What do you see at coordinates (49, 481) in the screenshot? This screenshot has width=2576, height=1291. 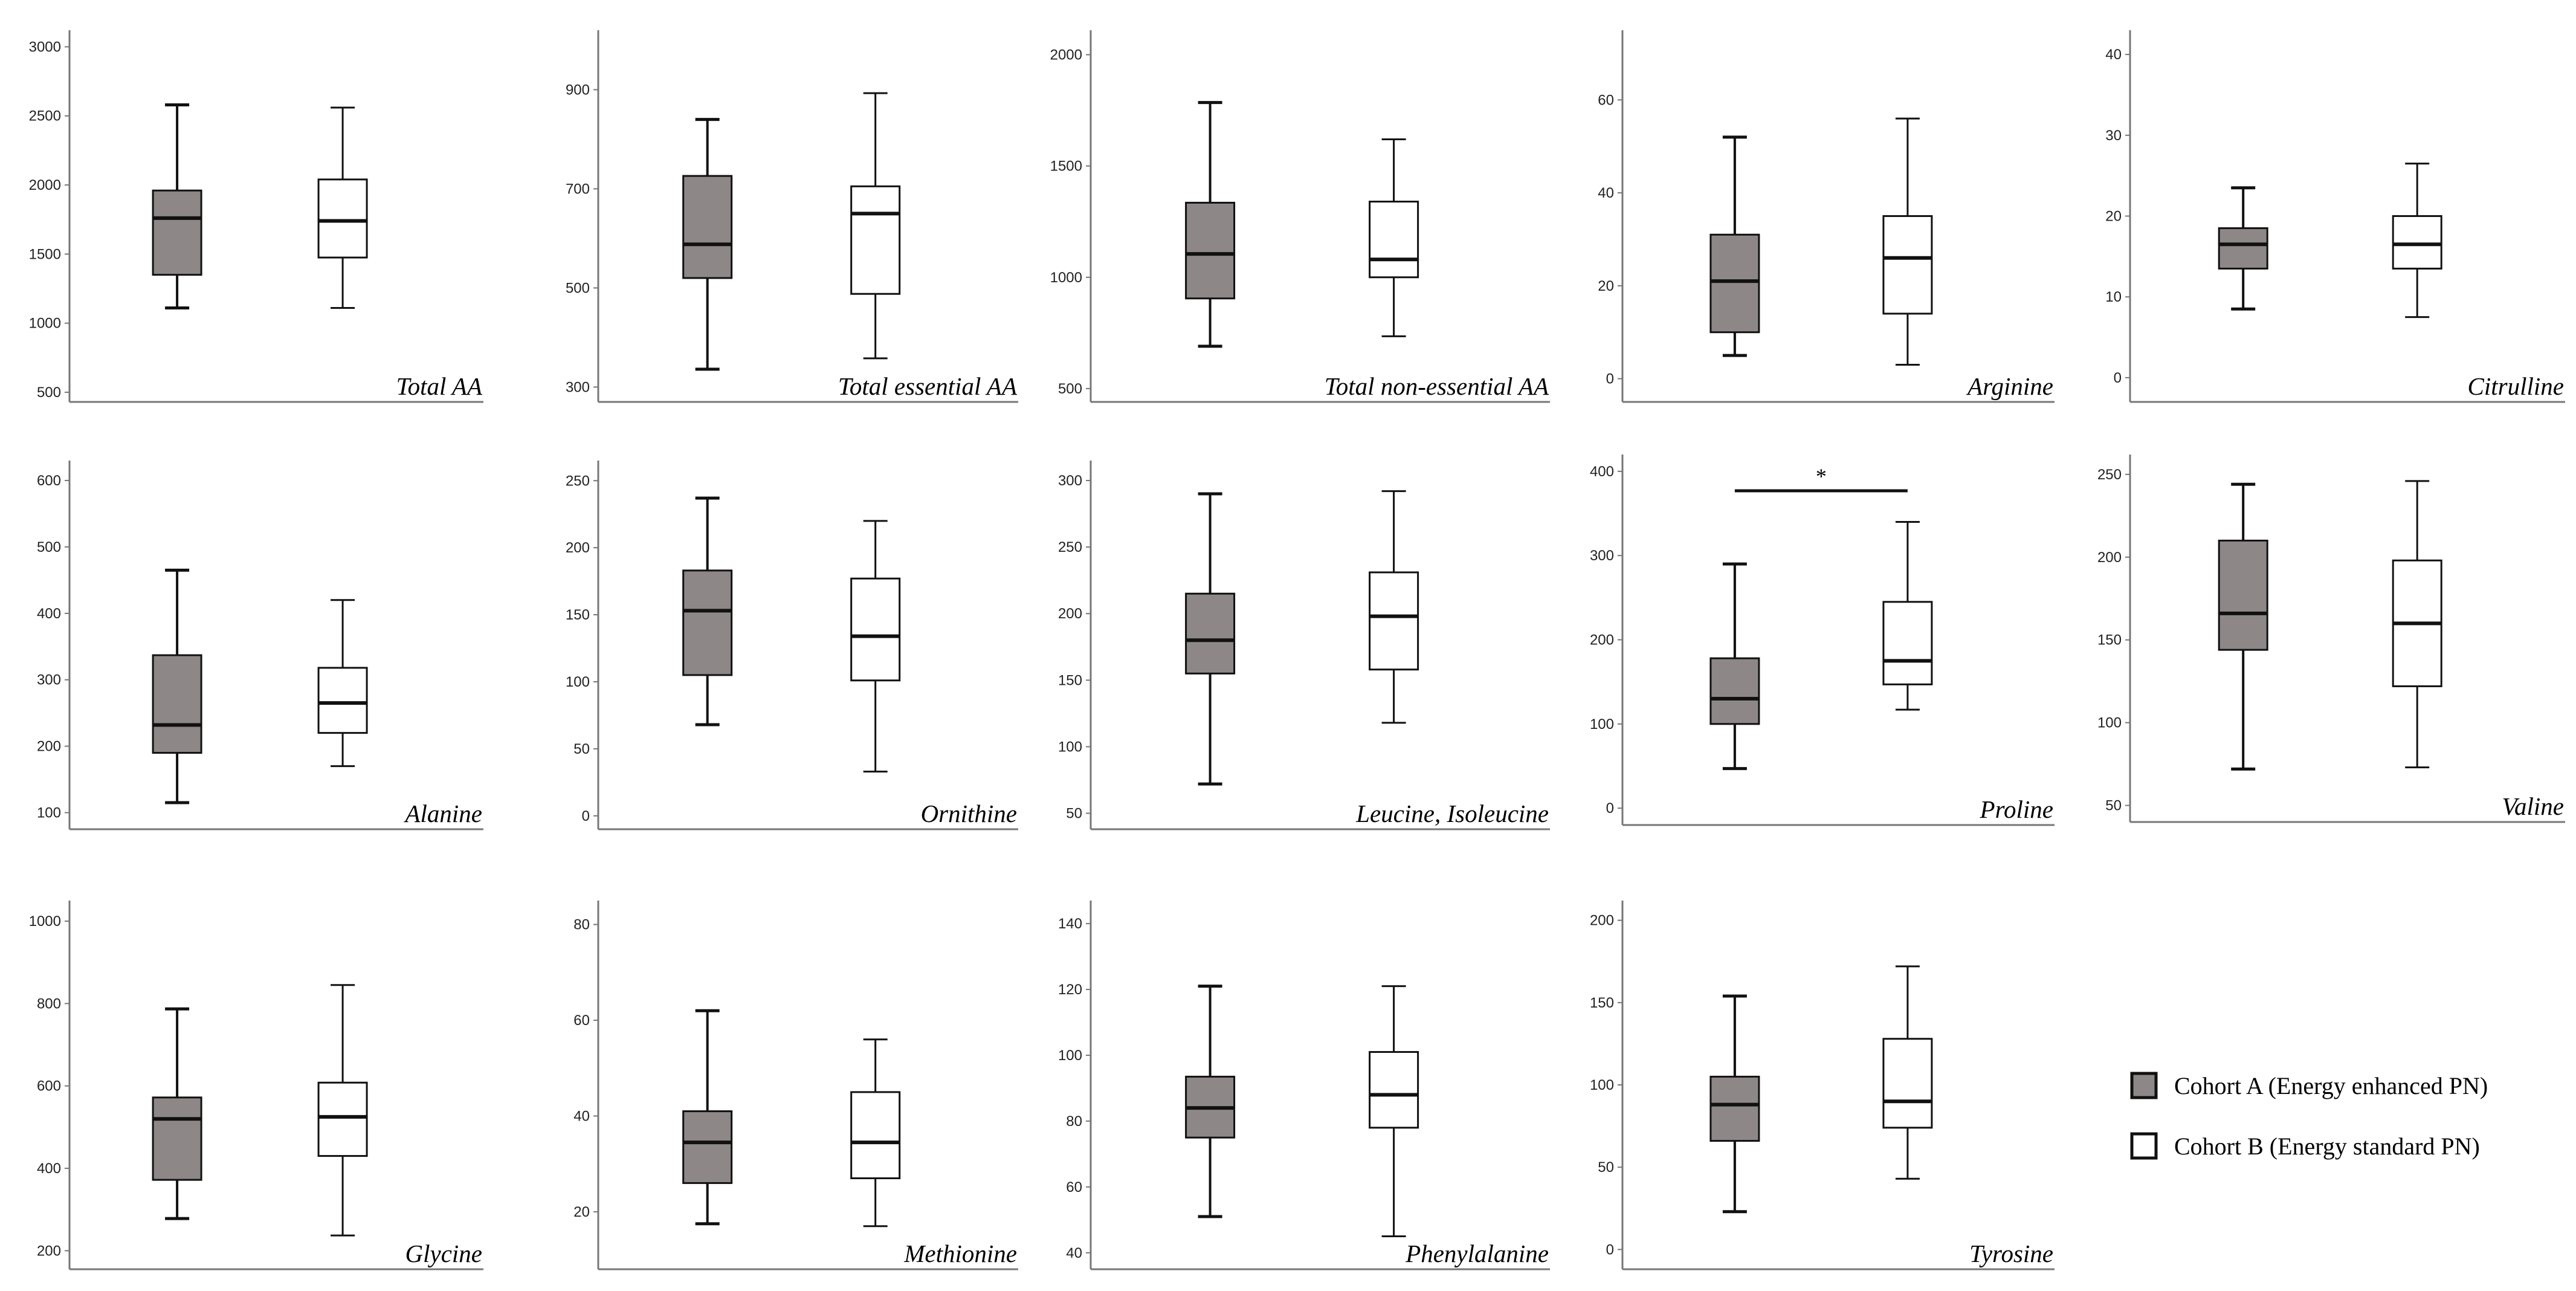 I see `y-tick-label: 600` at bounding box center [49, 481].